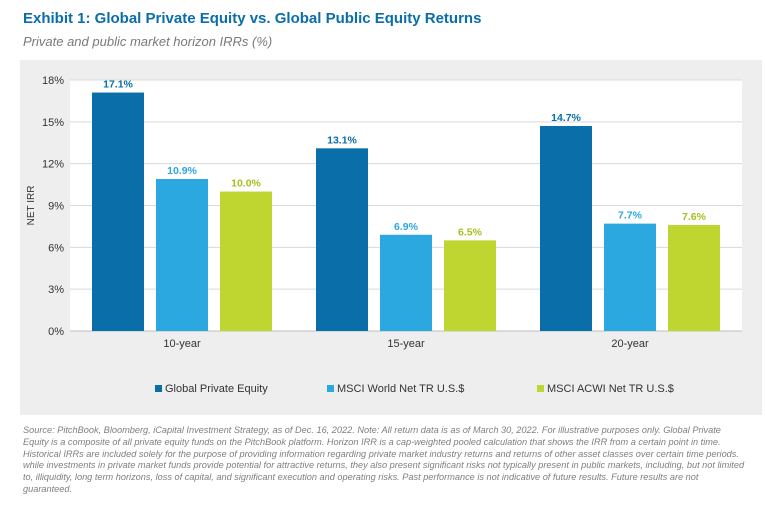 The width and height of the screenshot is (765, 509). I want to click on data-label: 7.7%, so click(630, 216).